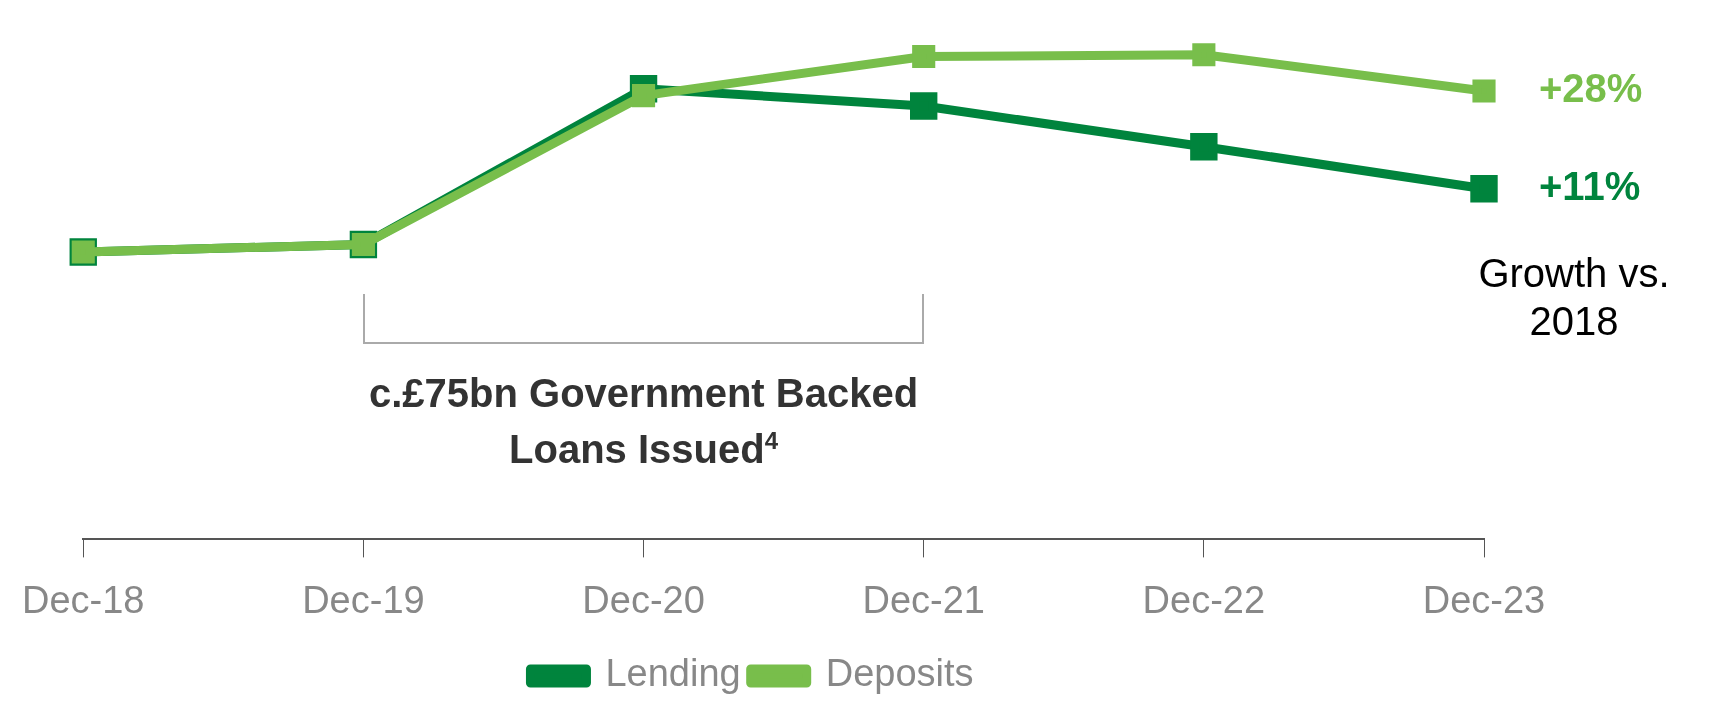 The image size is (1723, 705). Describe the element at coordinates (899, 673) in the screenshot. I see `legend-label: Deposits` at that location.